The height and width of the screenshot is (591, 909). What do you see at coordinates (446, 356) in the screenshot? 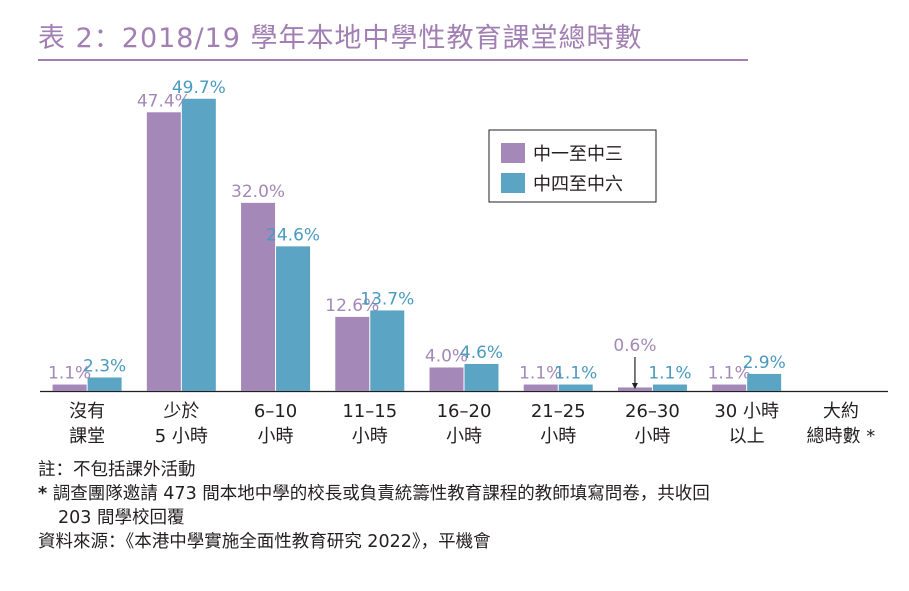
I see `data-label: 4.0%` at bounding box center [446, 356].